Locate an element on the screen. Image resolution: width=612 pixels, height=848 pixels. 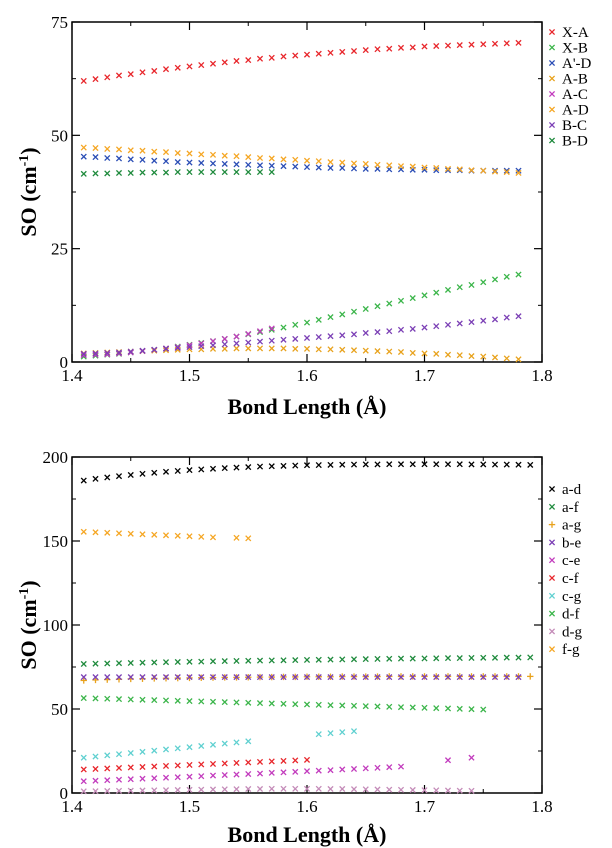
y-tick-label: 50 is located at coordinates (59, 135).